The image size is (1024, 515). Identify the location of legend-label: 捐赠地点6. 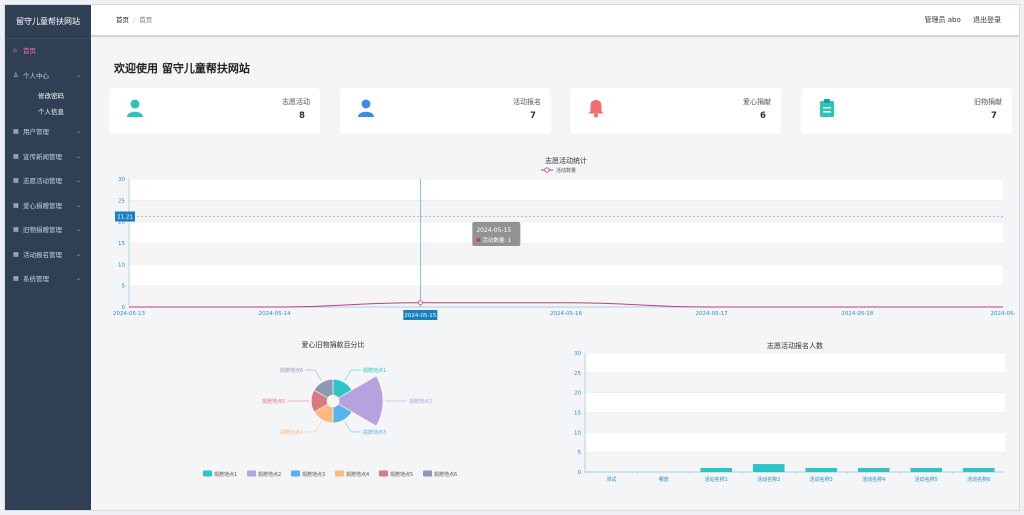
(445, 474).